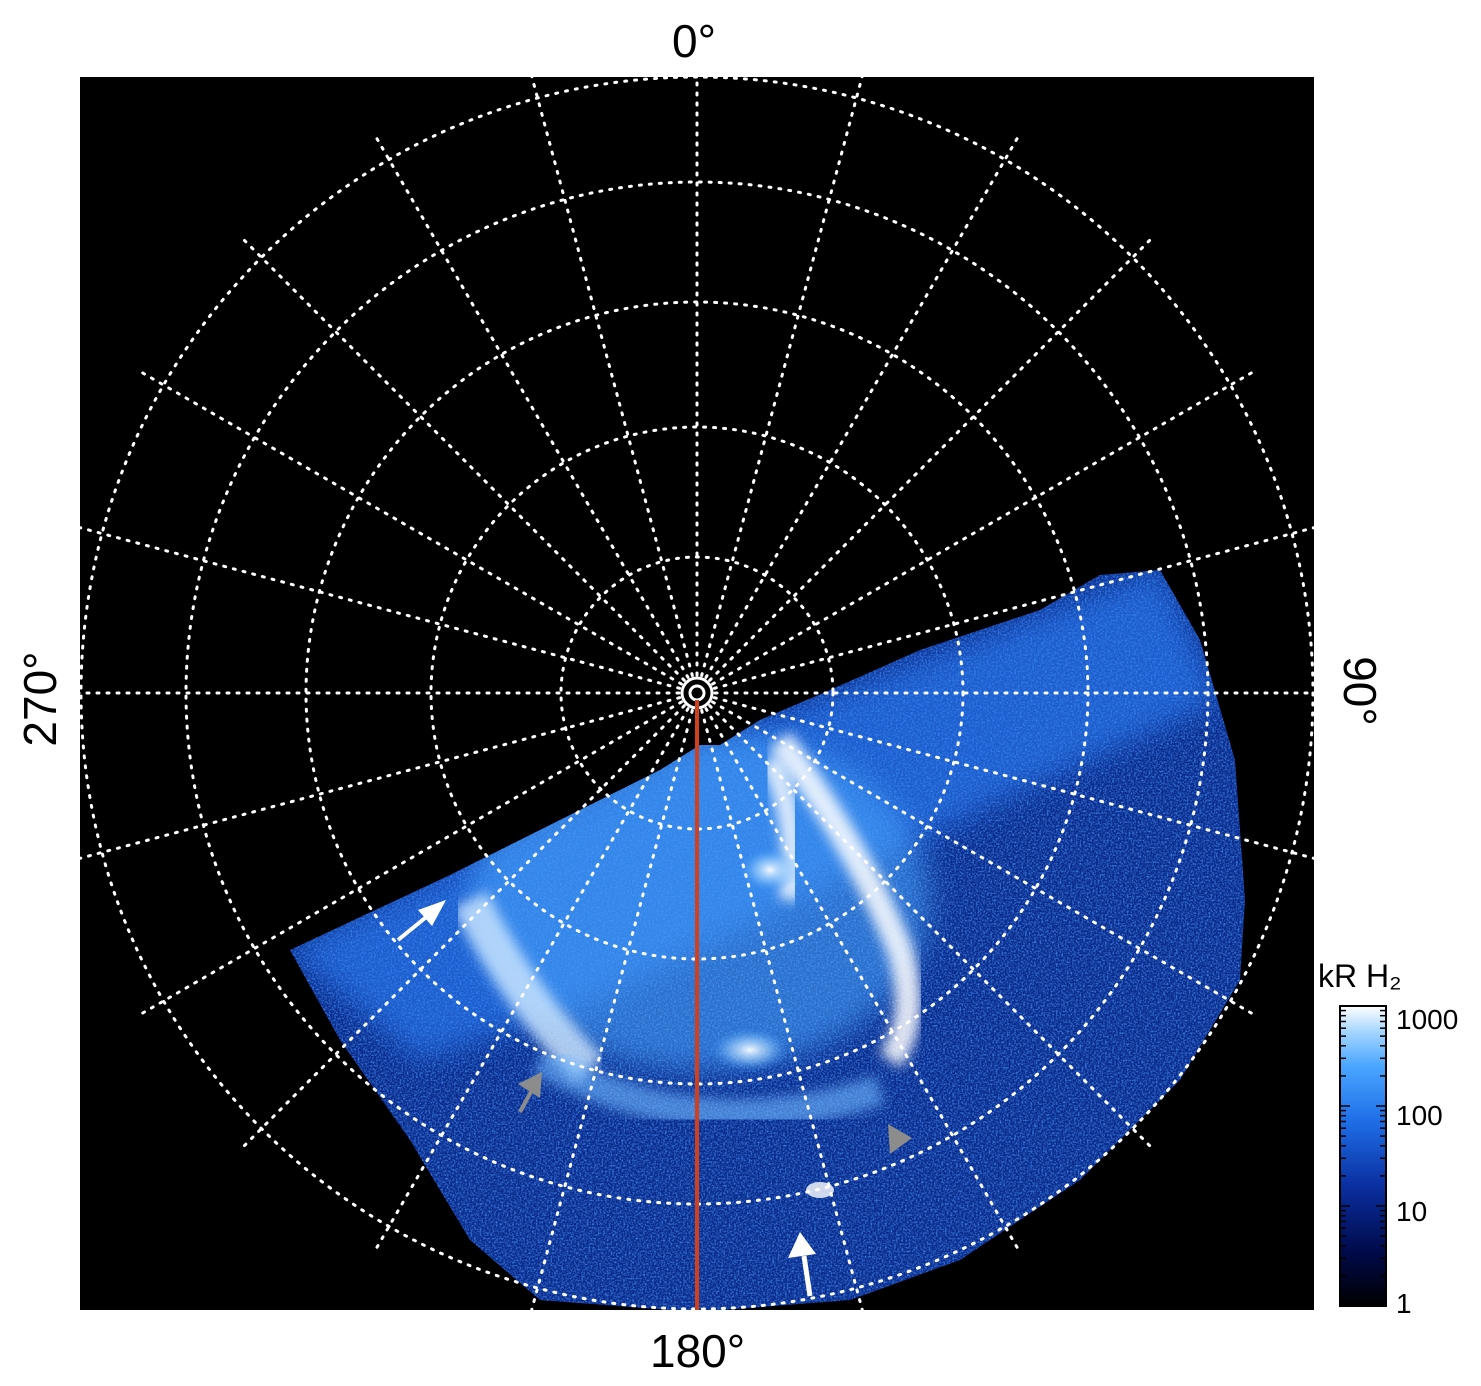  What do you see at coordinates (698, 1351) in the screenshot?
I see `longitude-label-bottom: 180°` at bounding box center [698, 1351].